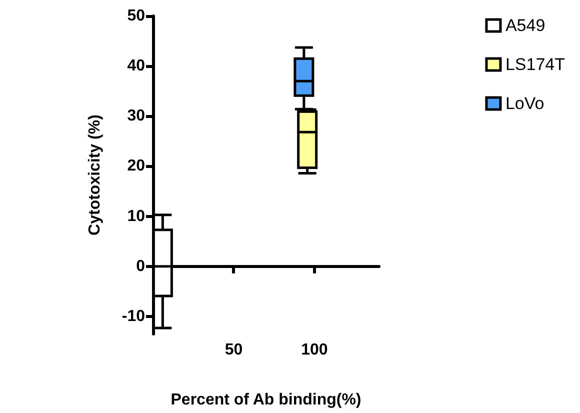 This screenshot has width=580, height=413. What do you see at coordinates (266, 400) in the screenshot?
I see `x-axis-title: Percent of Ab binding(%)` at bounding box center [266, 400].